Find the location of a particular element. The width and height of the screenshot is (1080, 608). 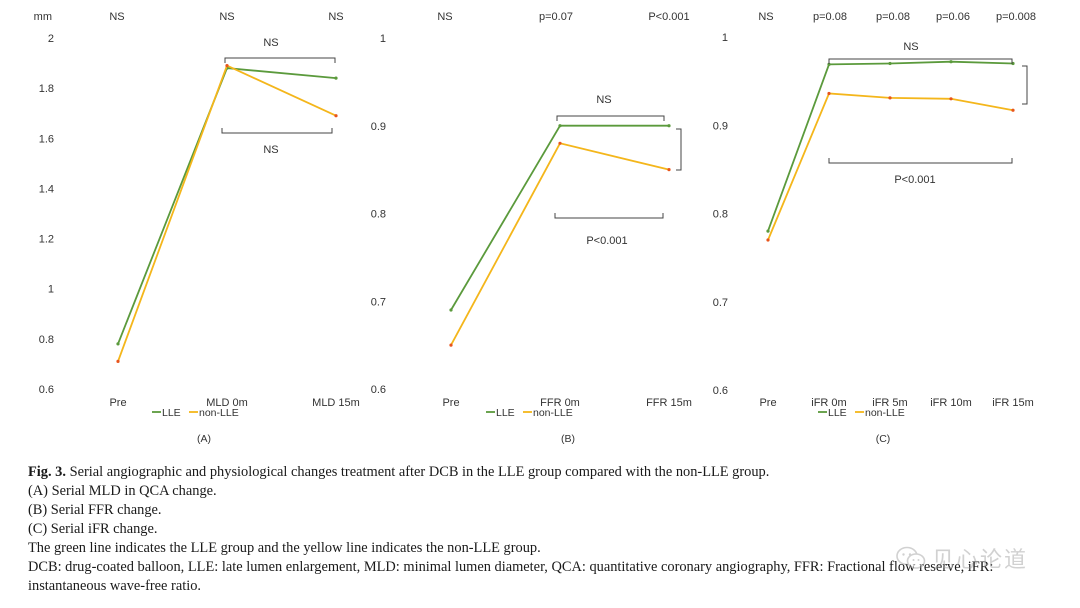

x-tick-label: iFR 5m is located at coordinates (889, 403).